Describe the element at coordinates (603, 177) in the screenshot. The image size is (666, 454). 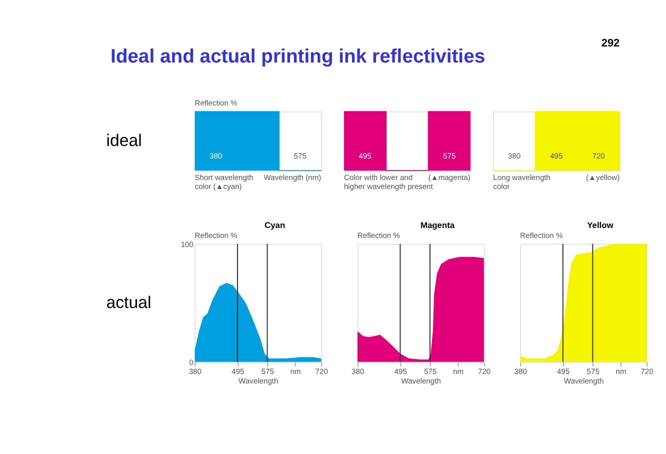
I see `text: (▲yellow)` at that location.